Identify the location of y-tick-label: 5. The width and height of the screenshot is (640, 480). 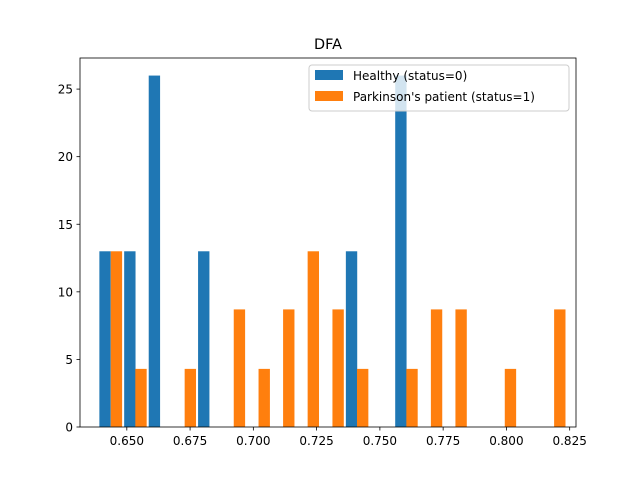
(69, 360).